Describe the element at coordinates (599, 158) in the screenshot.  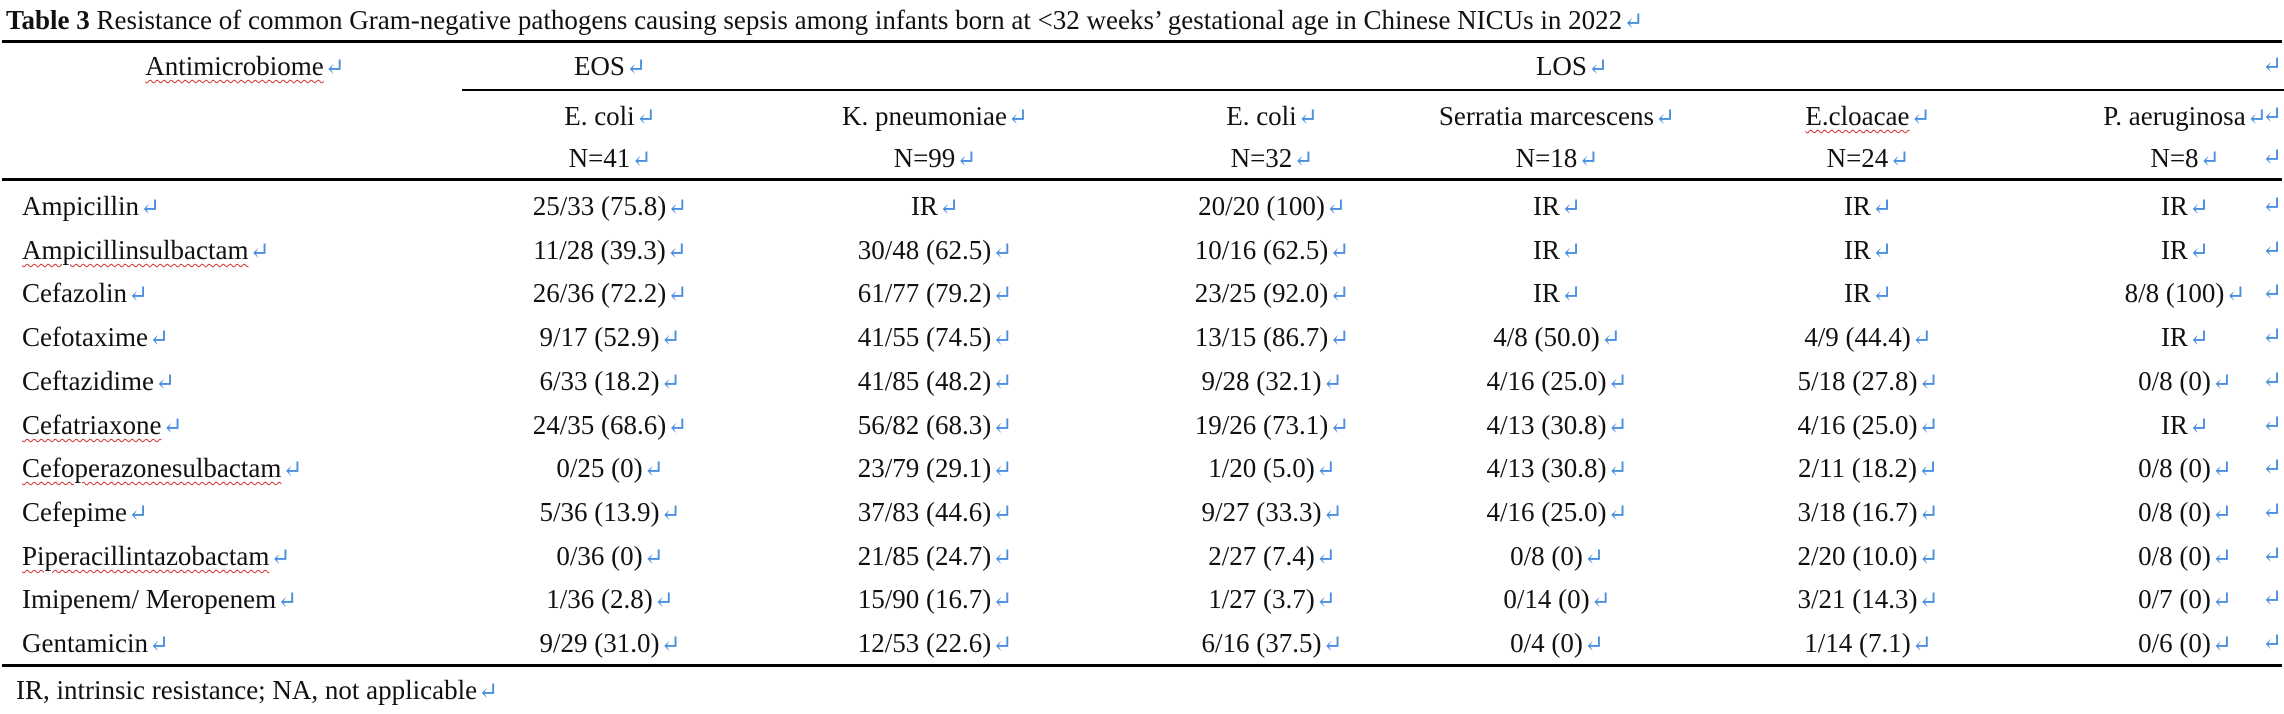
I see `column-header-n-text: N=41` at that location.